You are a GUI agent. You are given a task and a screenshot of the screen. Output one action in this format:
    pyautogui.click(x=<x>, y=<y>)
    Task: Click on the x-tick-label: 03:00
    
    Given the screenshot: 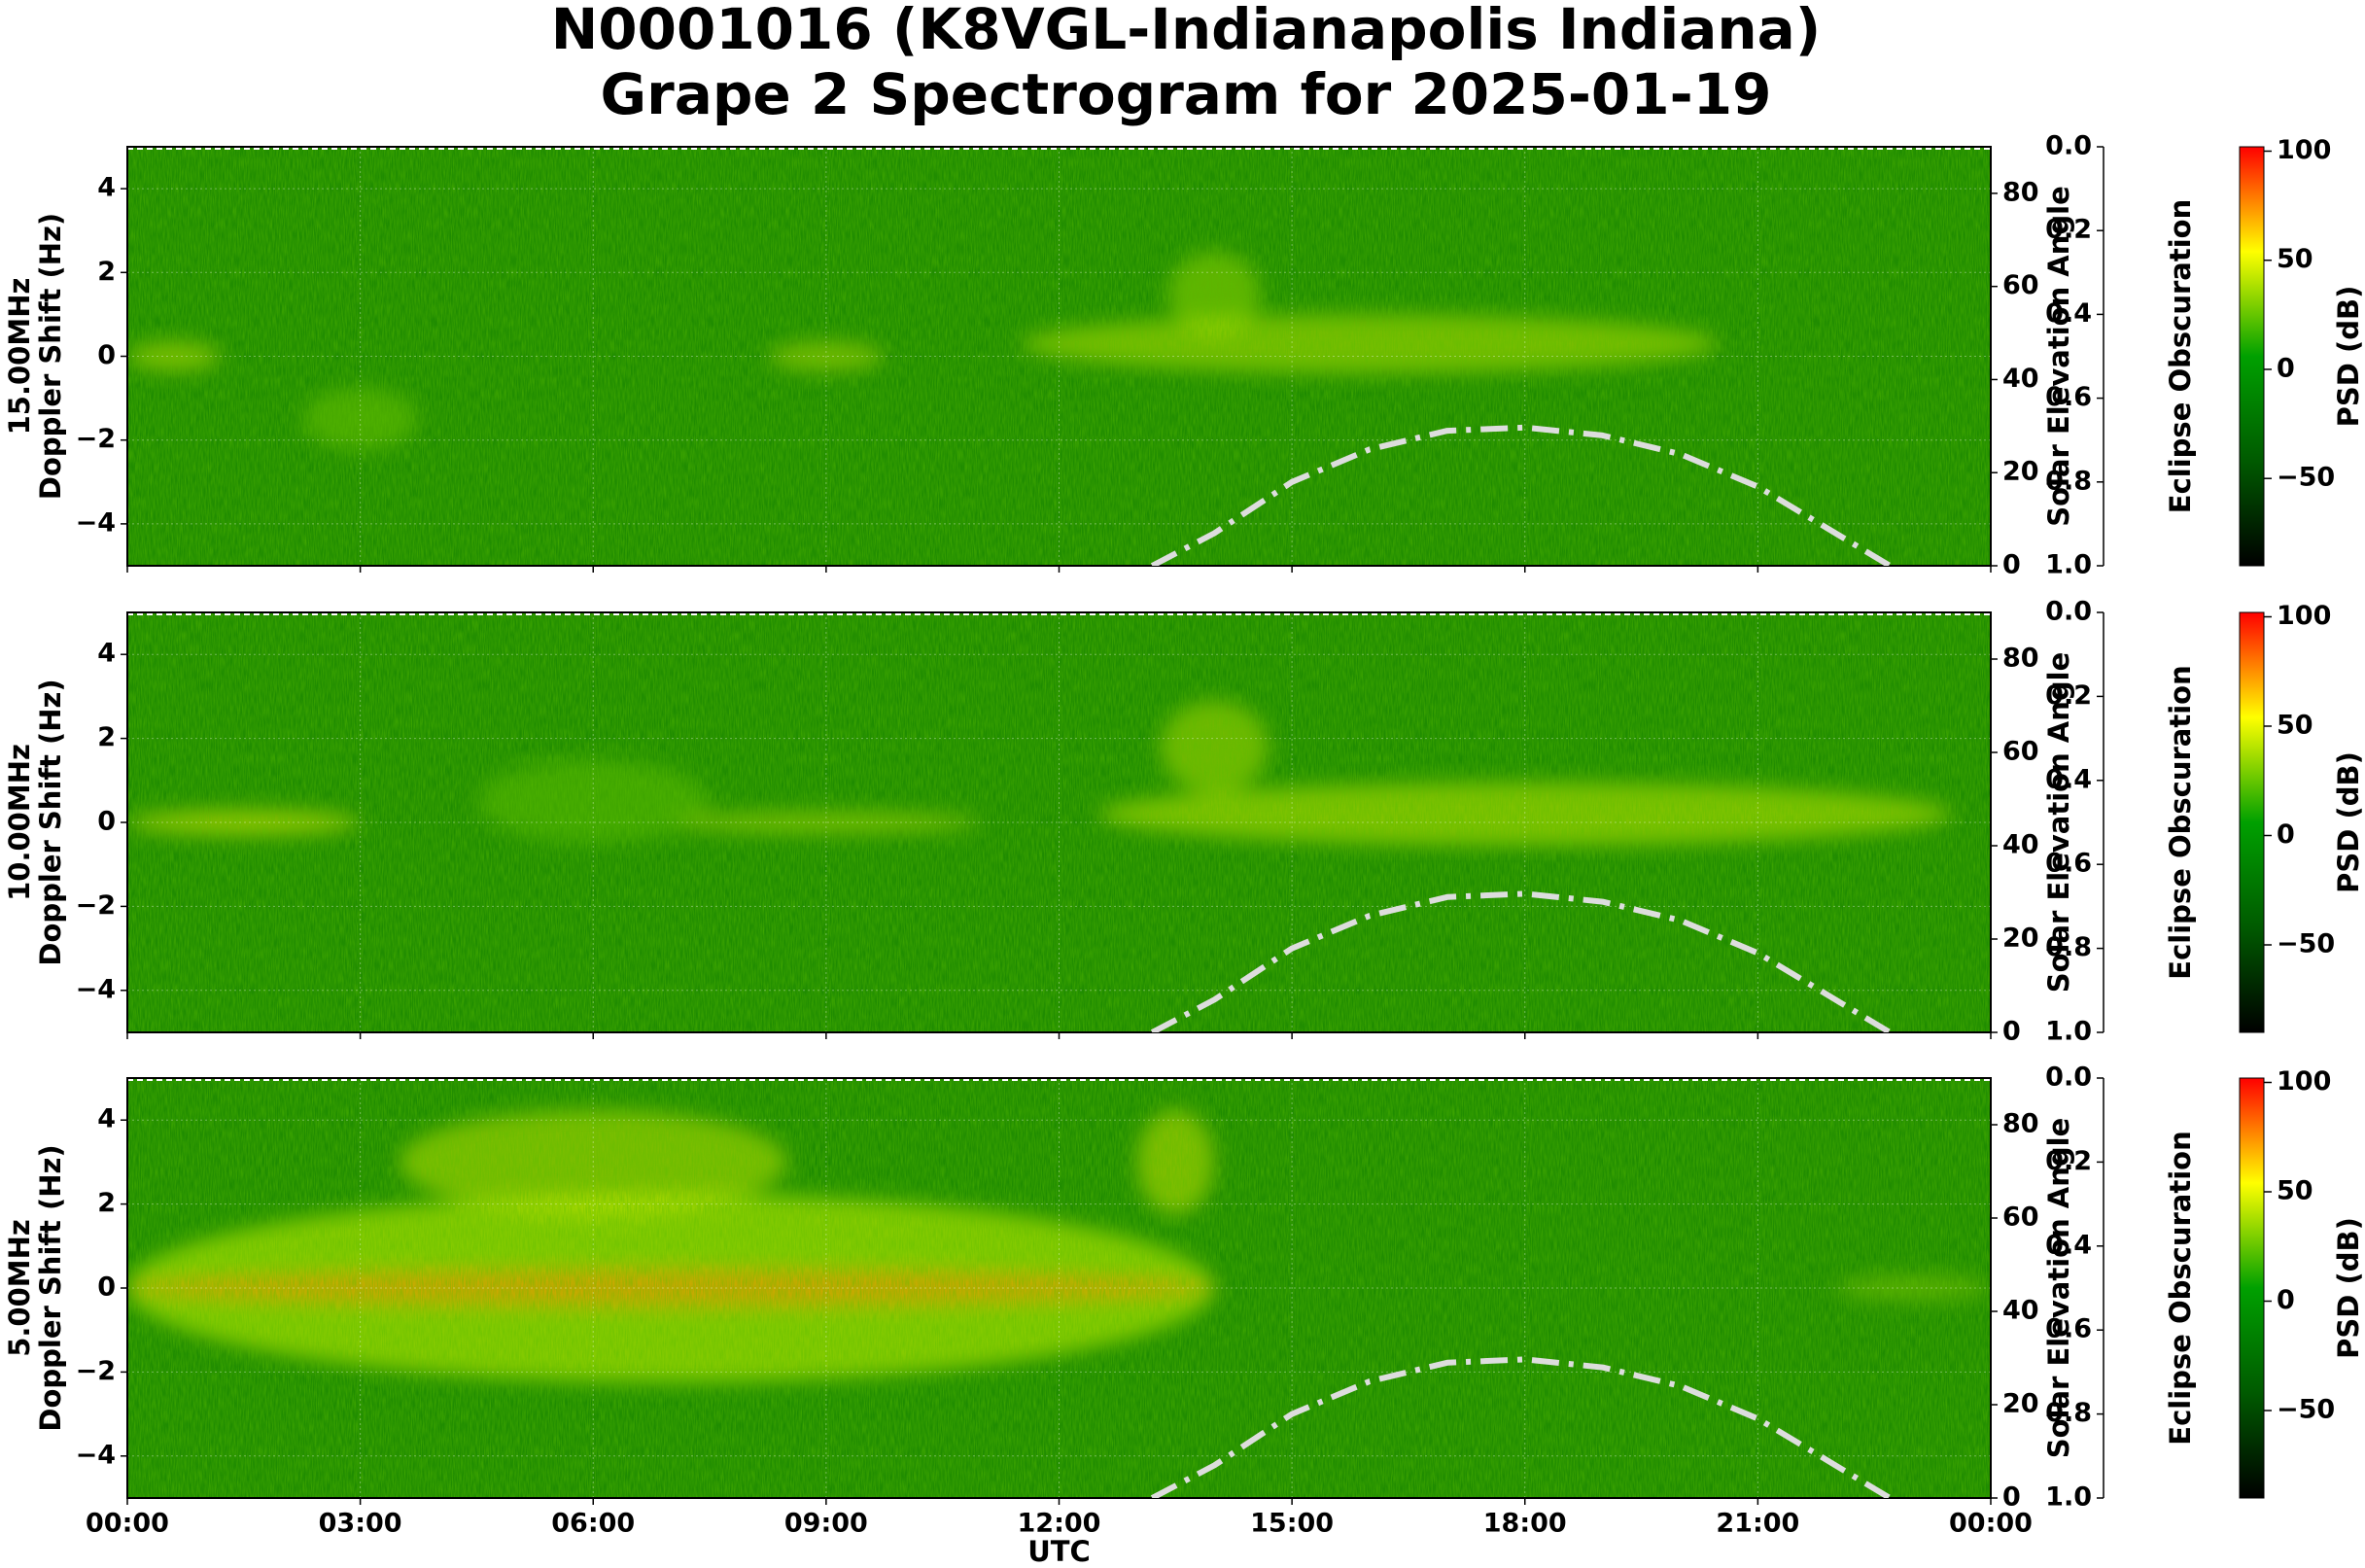 What is the action you would take?
    pyautogui.click(x=360, y=1524)
    